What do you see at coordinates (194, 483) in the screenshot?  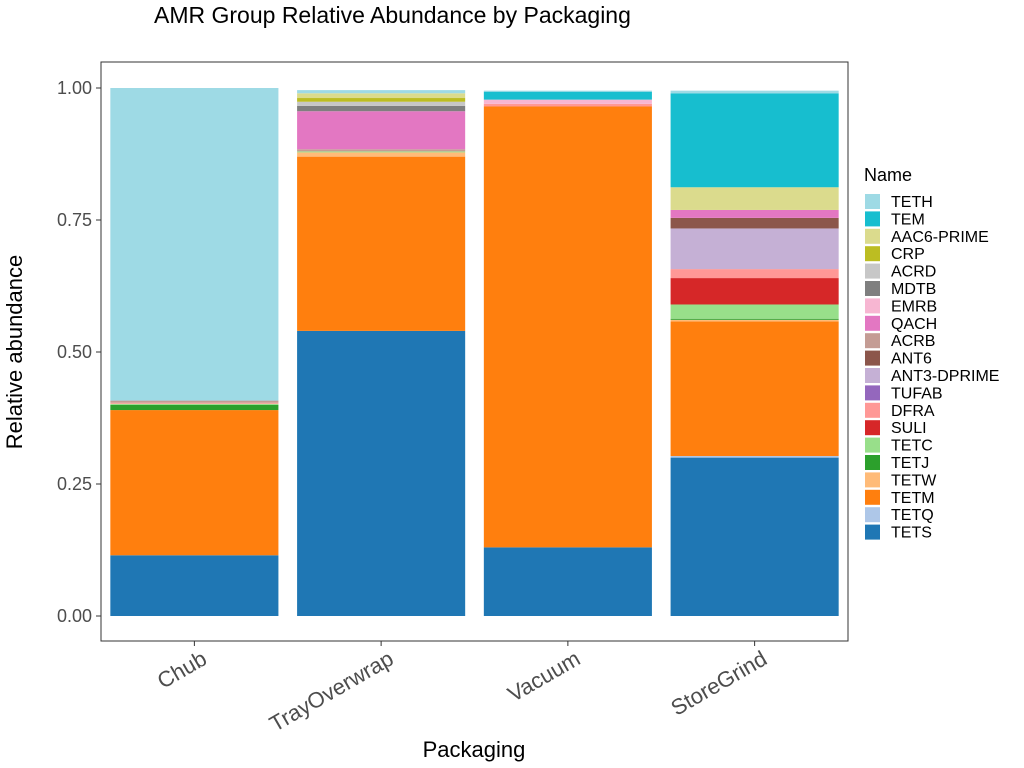 I see `bar-segment-chub-tetm` at bounding box center [194, 483].